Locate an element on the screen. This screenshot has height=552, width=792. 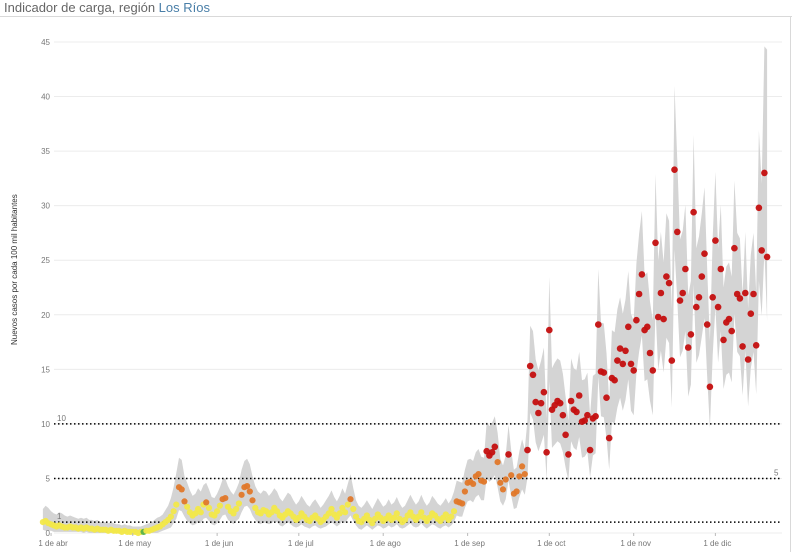
x-tick-label-2020-12-01: 1 de dic is located at coordinates (717, 543).